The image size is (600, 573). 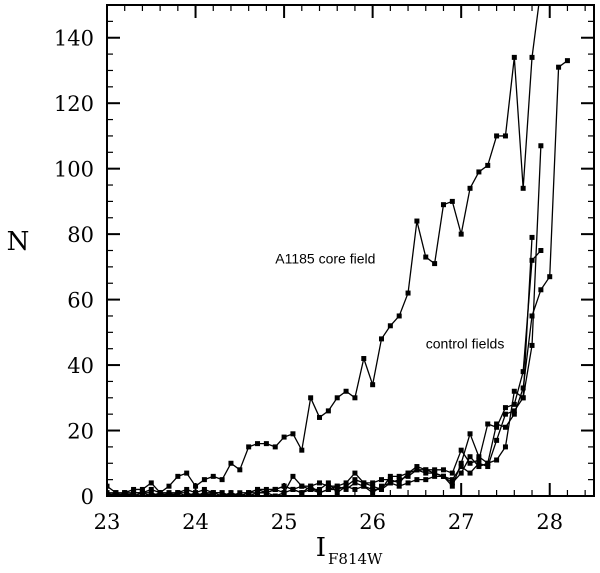 I want to click on y-axis-title: N, so click(x=18, y=242).